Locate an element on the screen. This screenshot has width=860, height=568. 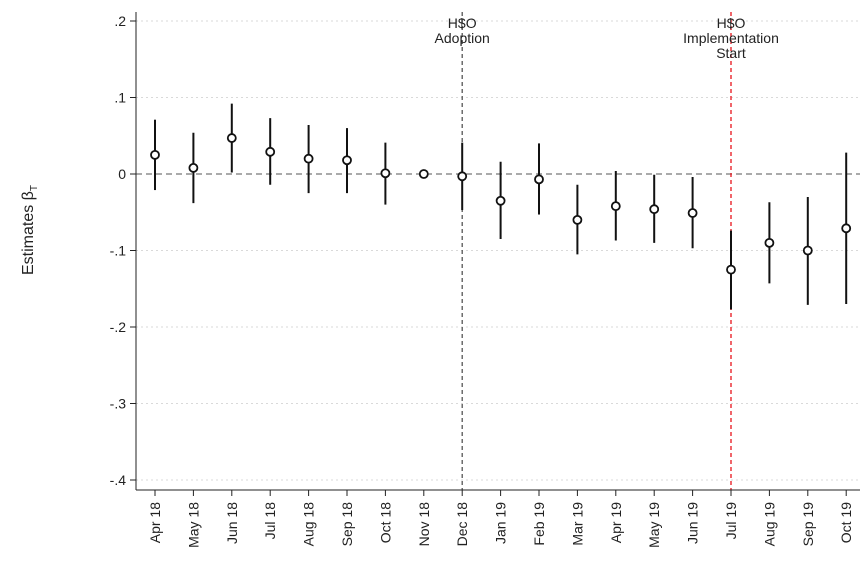
x-tick-label: Sep 19 is located at coordinates (808, 524).